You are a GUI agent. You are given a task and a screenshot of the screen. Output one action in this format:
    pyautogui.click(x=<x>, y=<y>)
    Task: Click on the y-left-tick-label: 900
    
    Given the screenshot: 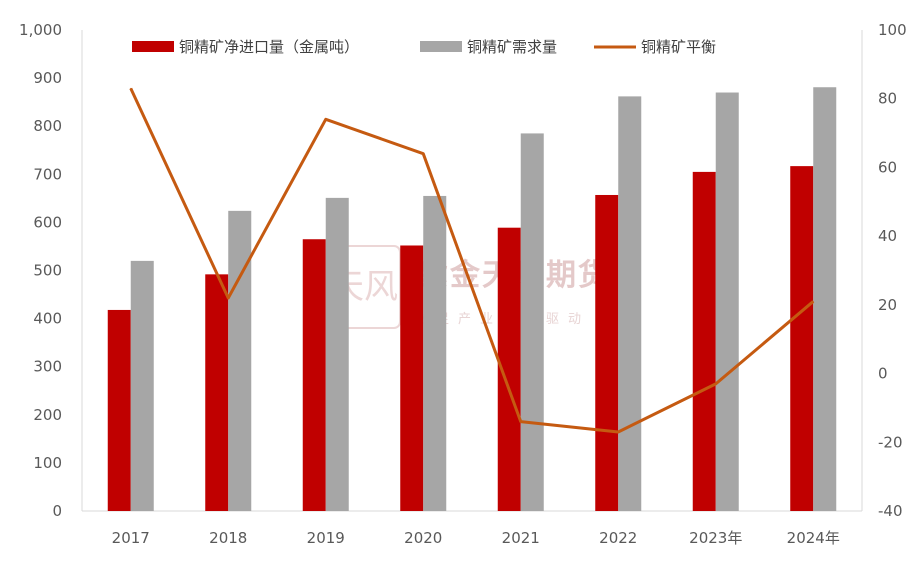 What is the action you would take?
    pyautogui.click(x=47, y=78)
    